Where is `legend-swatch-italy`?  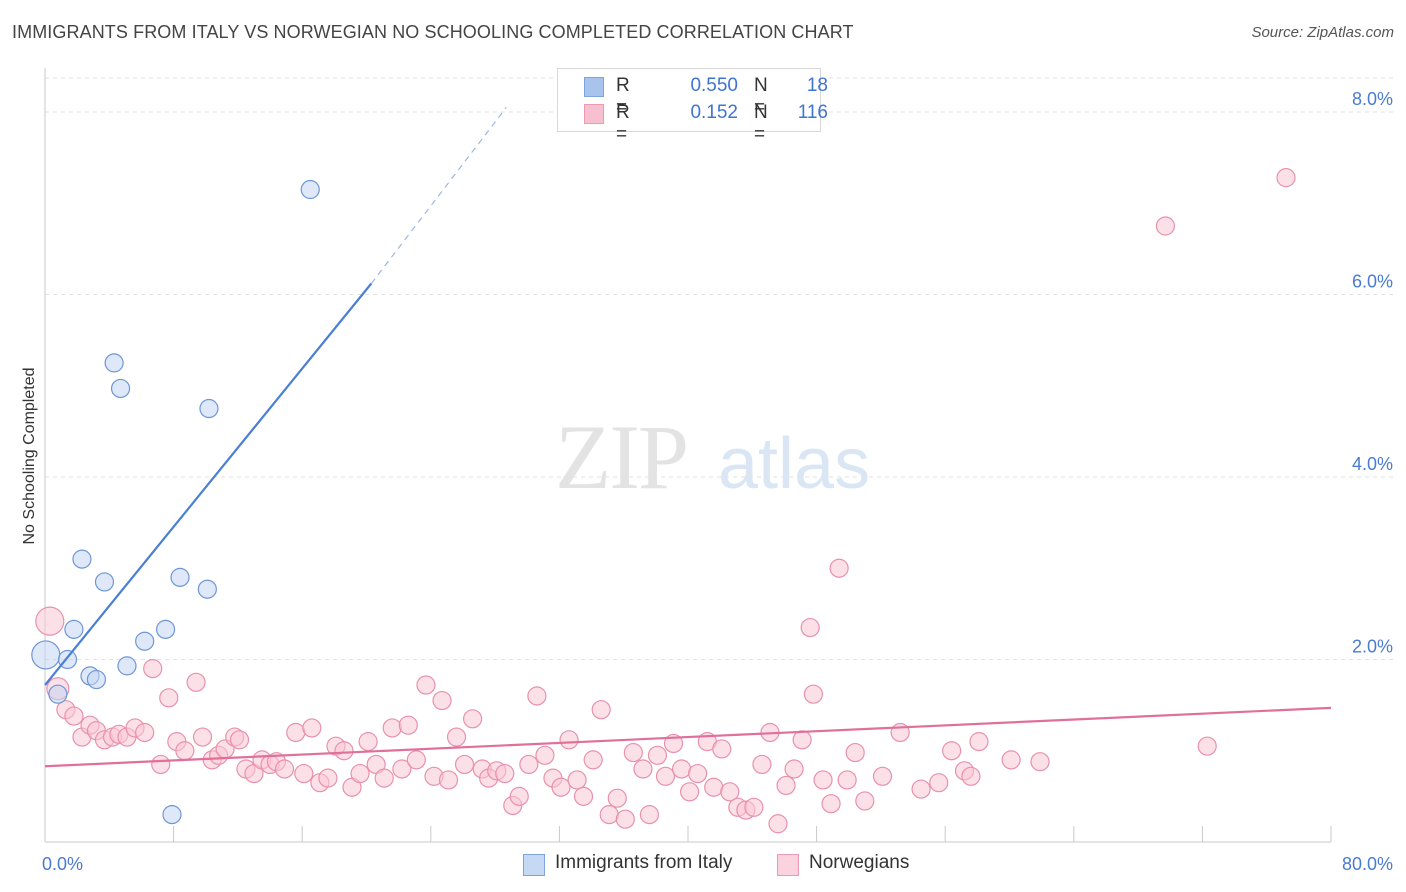 legend-swatch-italy is located at coordinates (594, 87).